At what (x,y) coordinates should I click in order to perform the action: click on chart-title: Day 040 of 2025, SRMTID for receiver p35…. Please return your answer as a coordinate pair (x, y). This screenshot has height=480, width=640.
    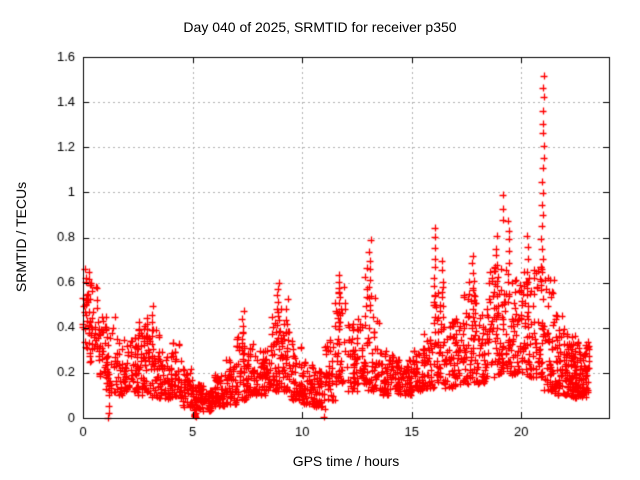
    Looking at the image, I should click on (320, 27).